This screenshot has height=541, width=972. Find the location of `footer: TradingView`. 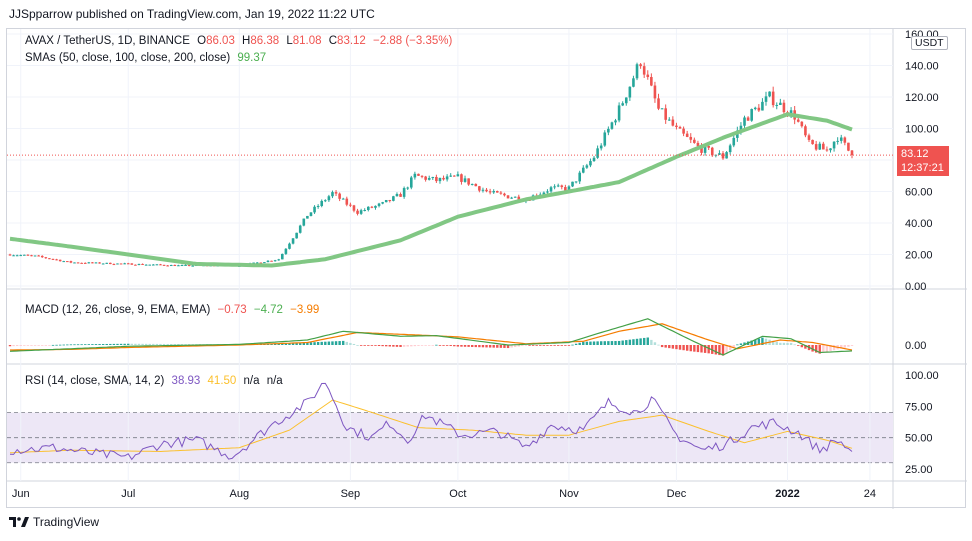

footer: TradingView is located at coordinates (54, 522).